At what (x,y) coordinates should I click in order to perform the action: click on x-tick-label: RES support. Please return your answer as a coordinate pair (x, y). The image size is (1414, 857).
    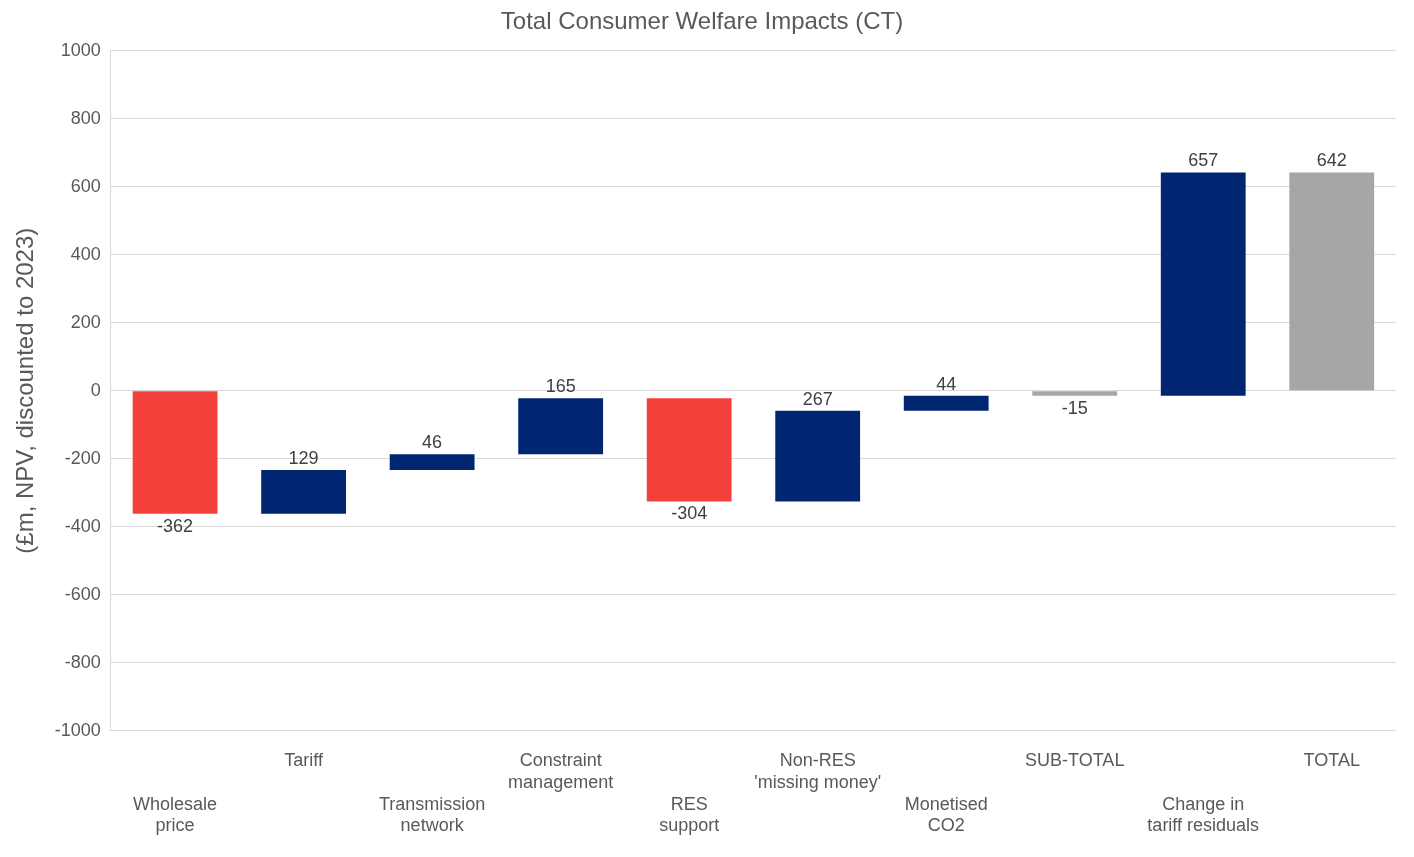
    Looking at the image, I should click on (689, 814).